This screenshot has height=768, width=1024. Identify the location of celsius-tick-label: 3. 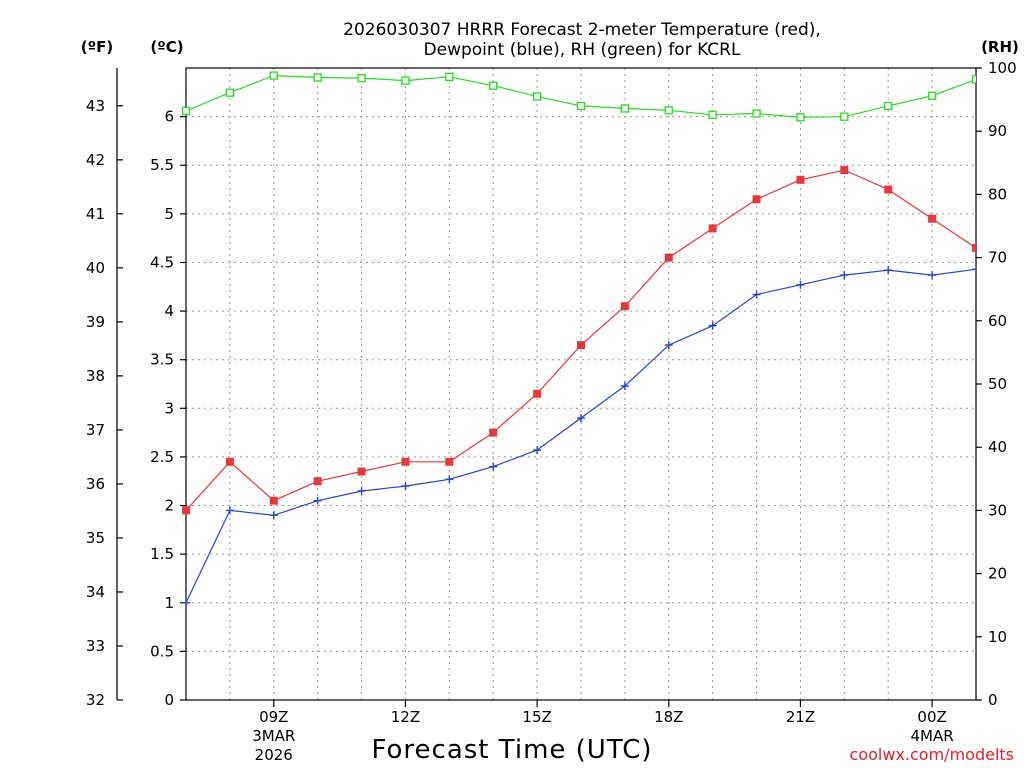
(169, 408).